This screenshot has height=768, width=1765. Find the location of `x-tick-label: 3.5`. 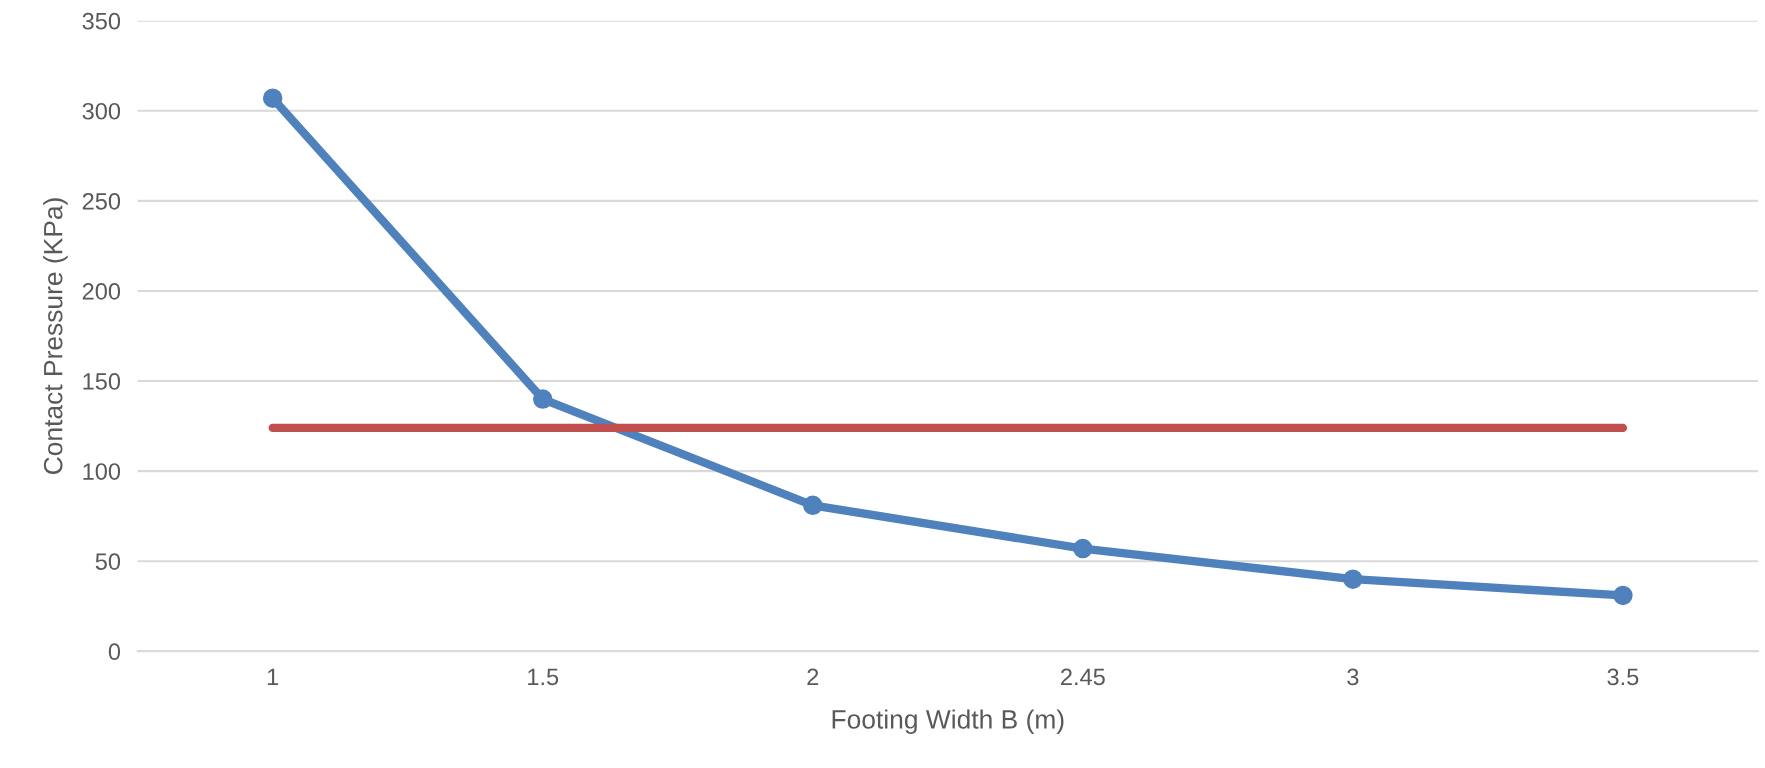

x-tick-label: 3.5 is located at coordinates (1623, 677).